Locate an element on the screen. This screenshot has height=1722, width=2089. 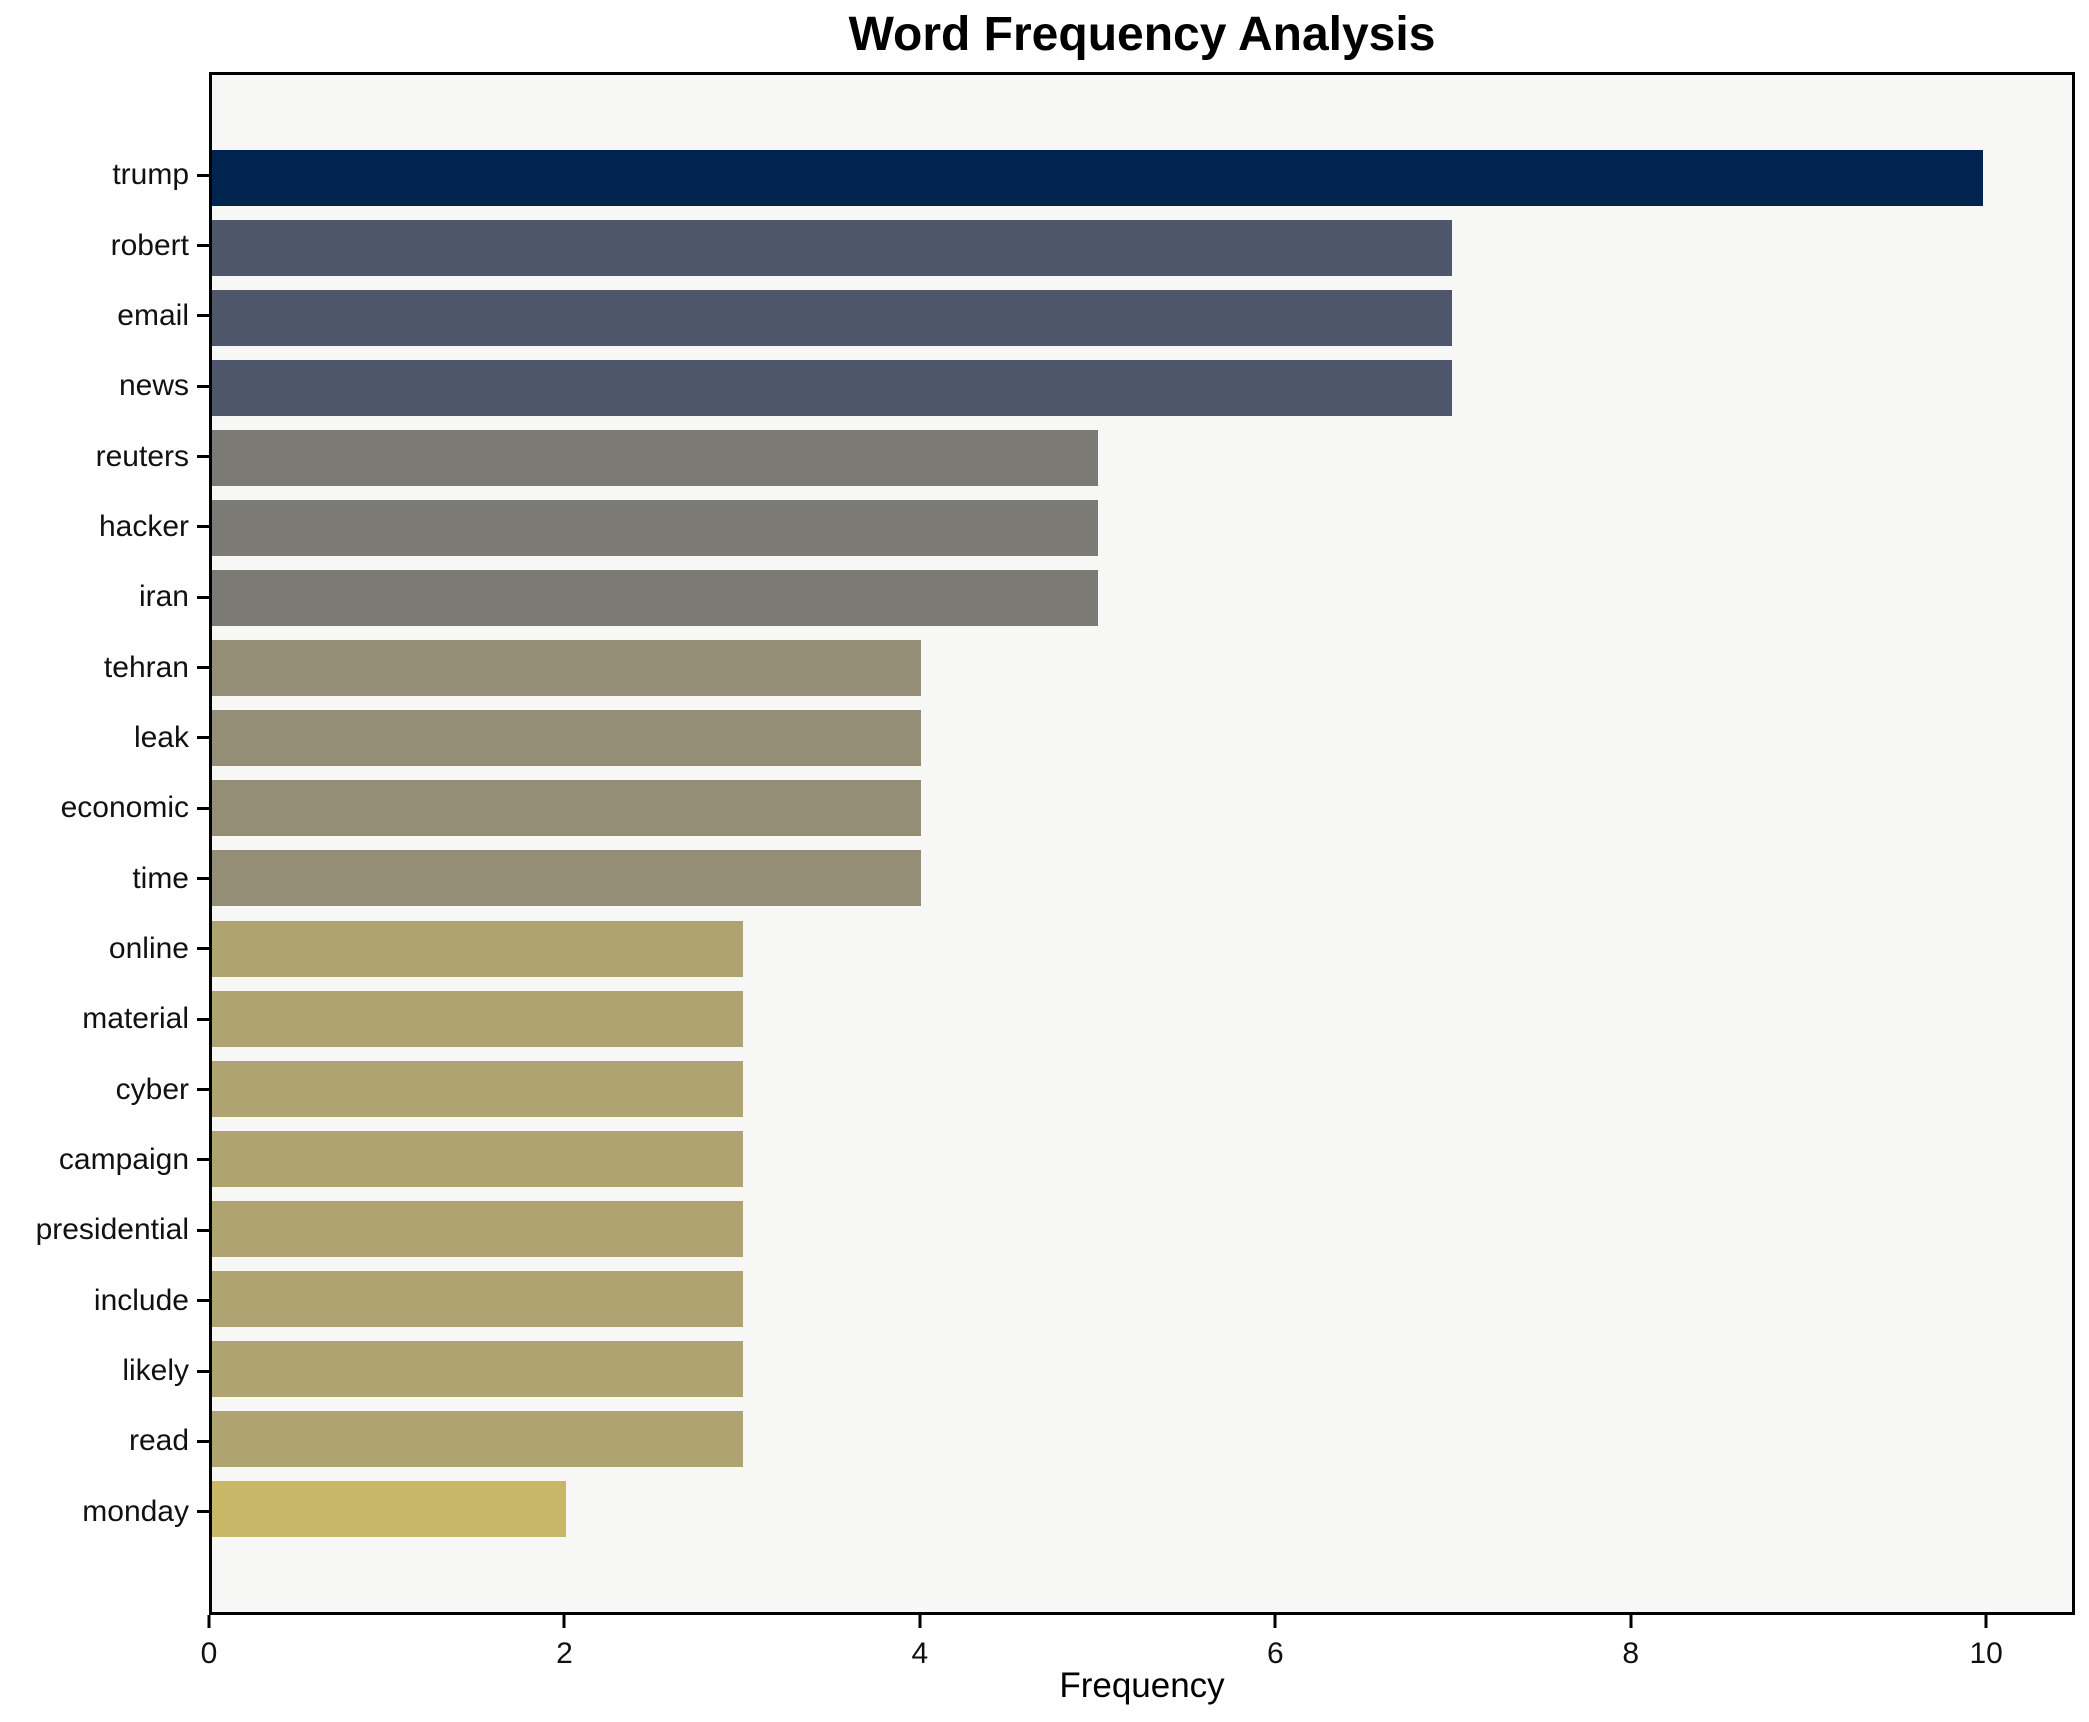
bar-cyber is located at coordinates (478, 1088).